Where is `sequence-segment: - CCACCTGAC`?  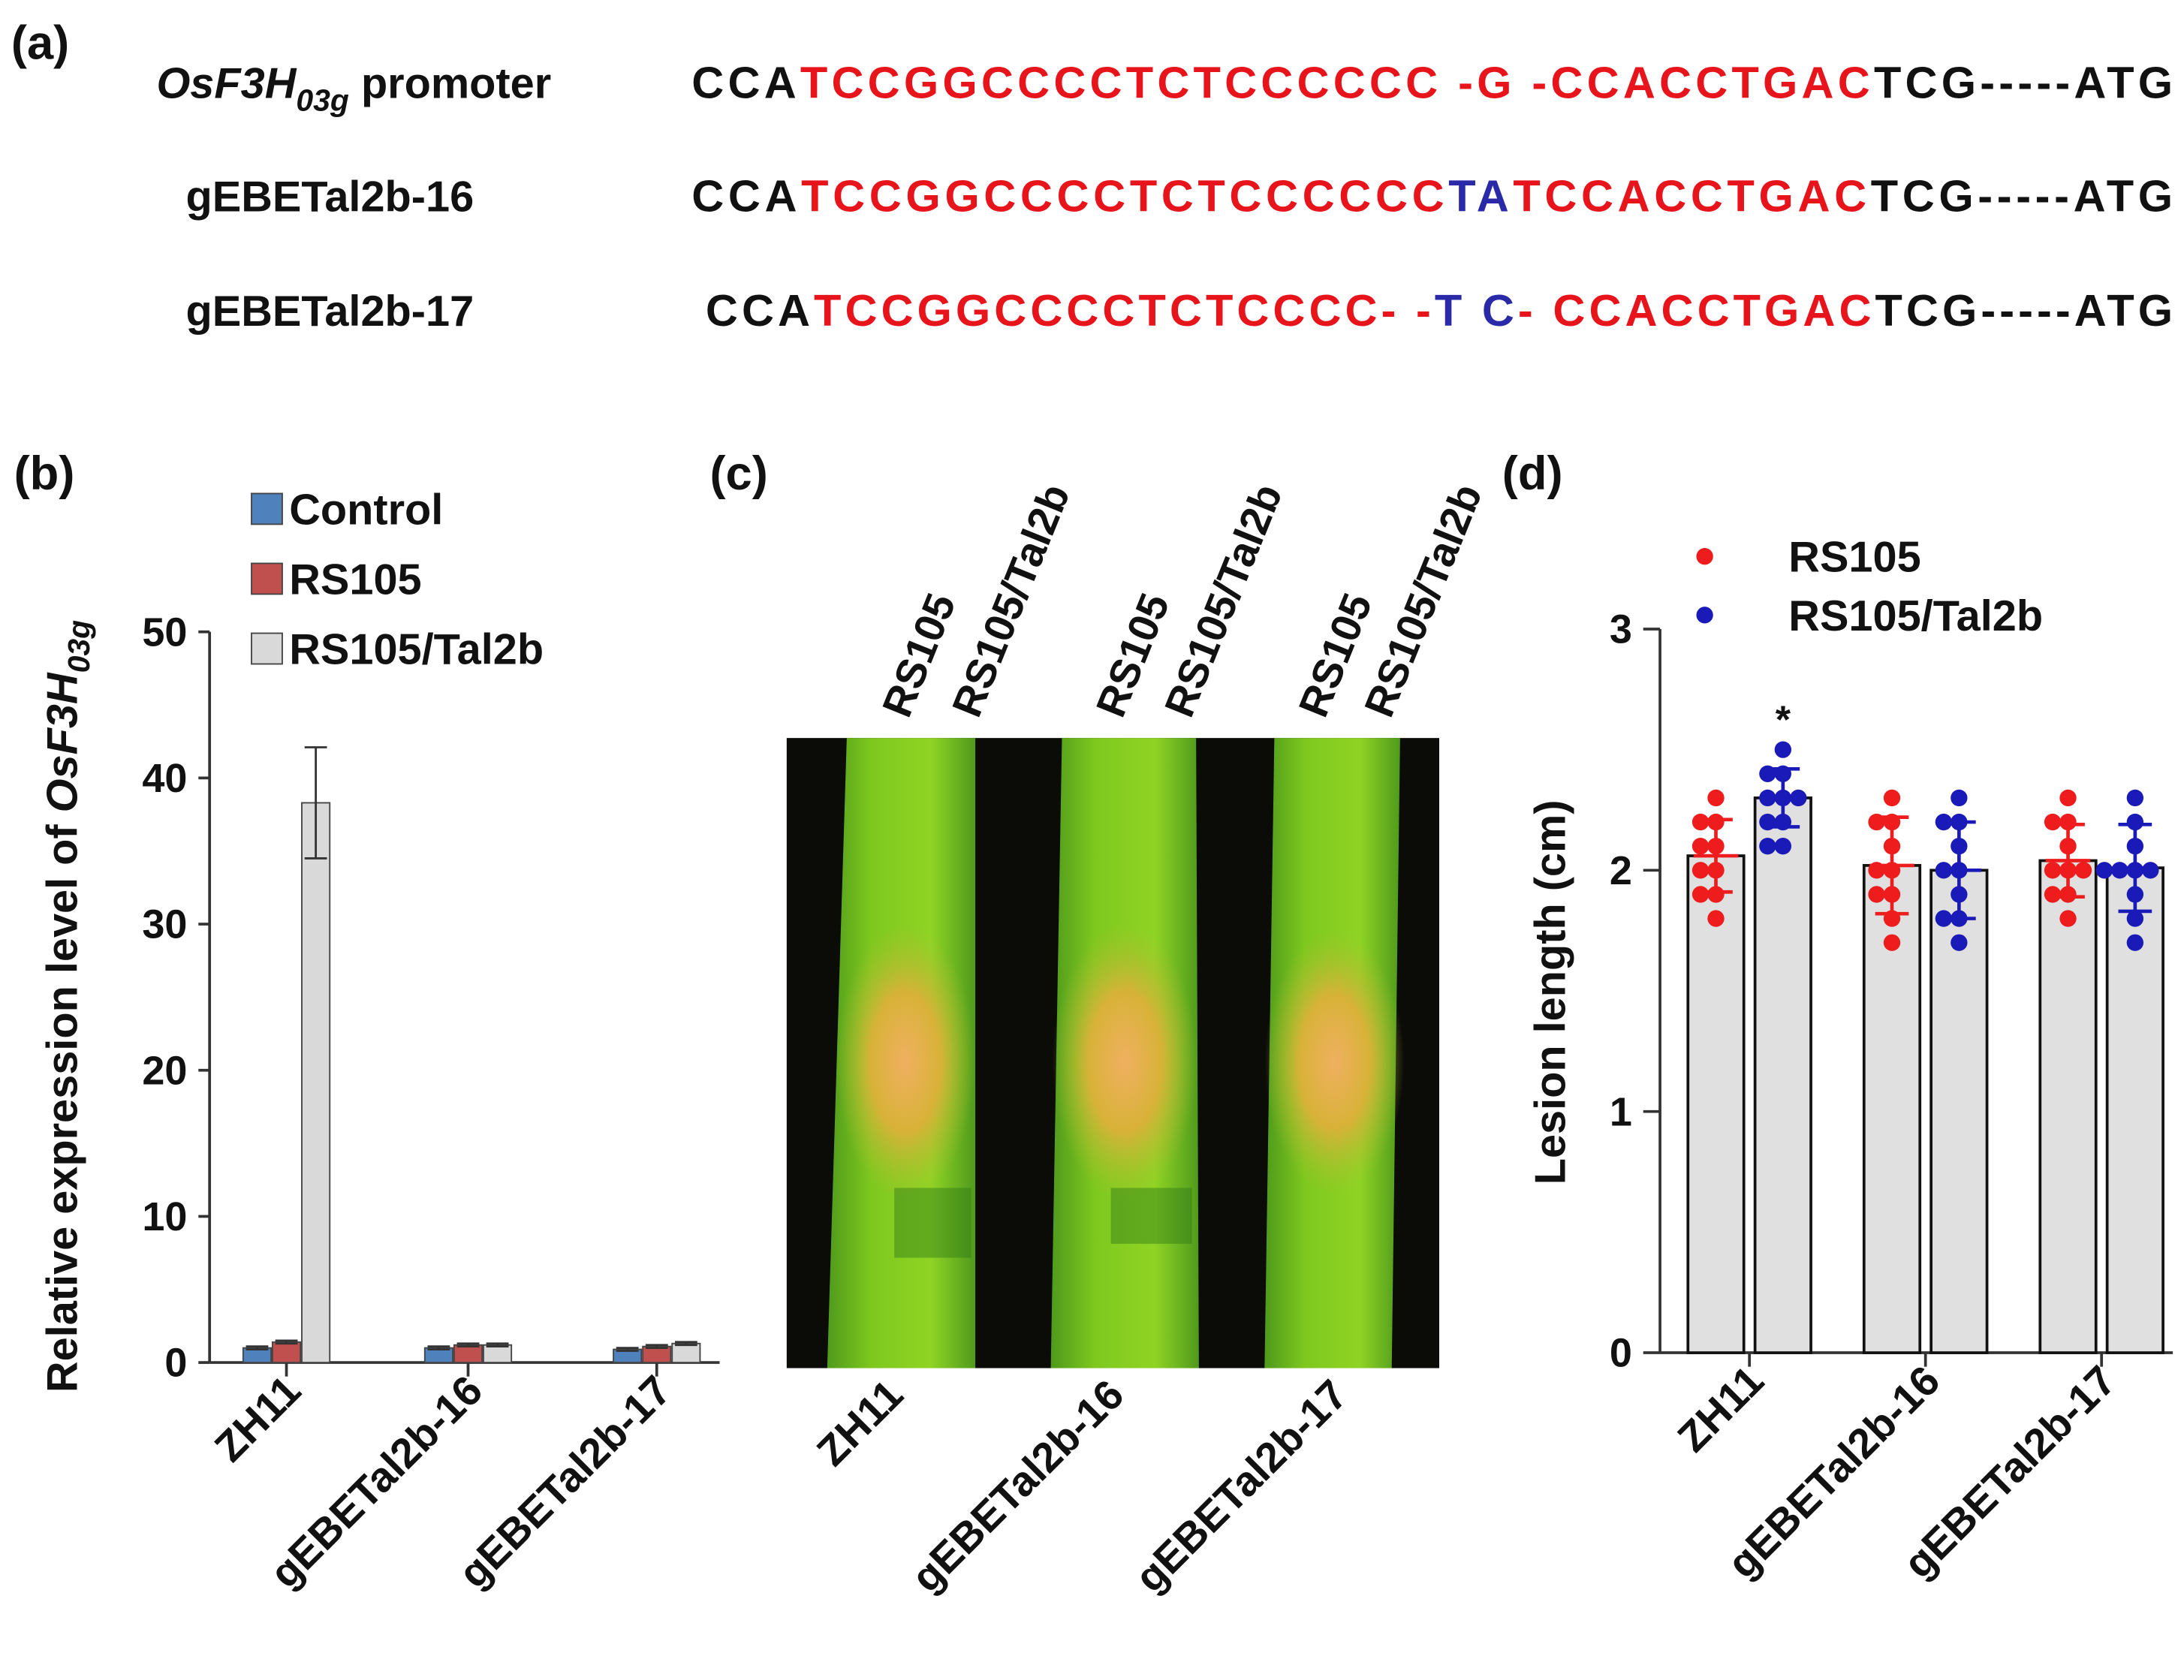
sequence-segment: - CCACCTGAC is located at coordinates (1695, 310).